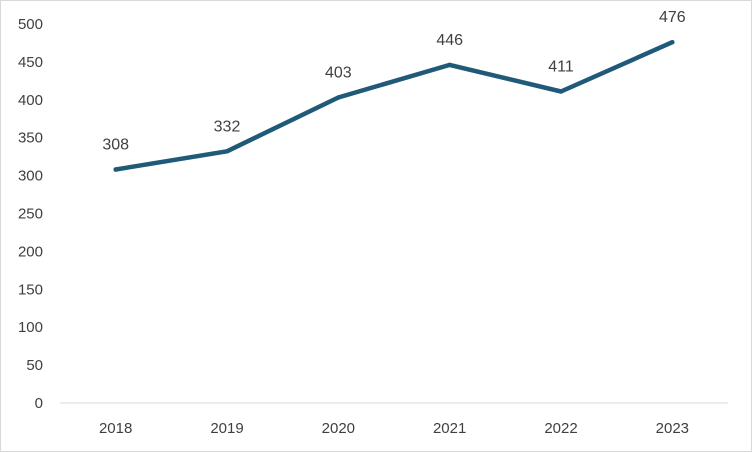 Image resolution: width=752 pixels, height=452 pixels. What do you see at coordinates (30, 24) in the screenshot?
I see `y-tick-label: 500` at bounding box center [30, 24].